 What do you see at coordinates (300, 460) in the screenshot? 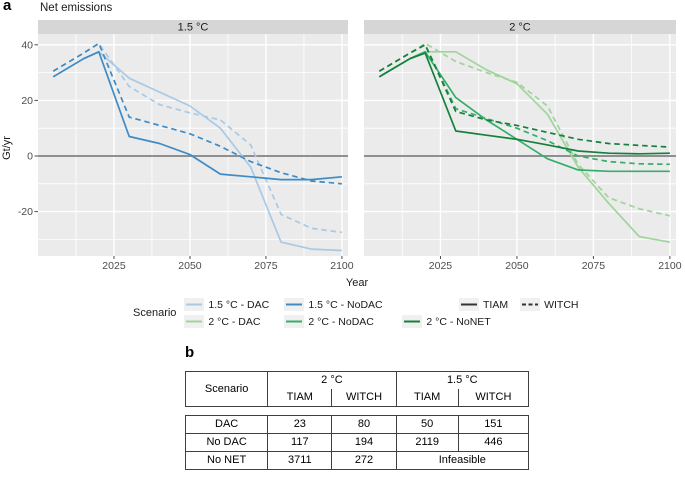
I see `cell: 3711` at bounding box center [300, 460].